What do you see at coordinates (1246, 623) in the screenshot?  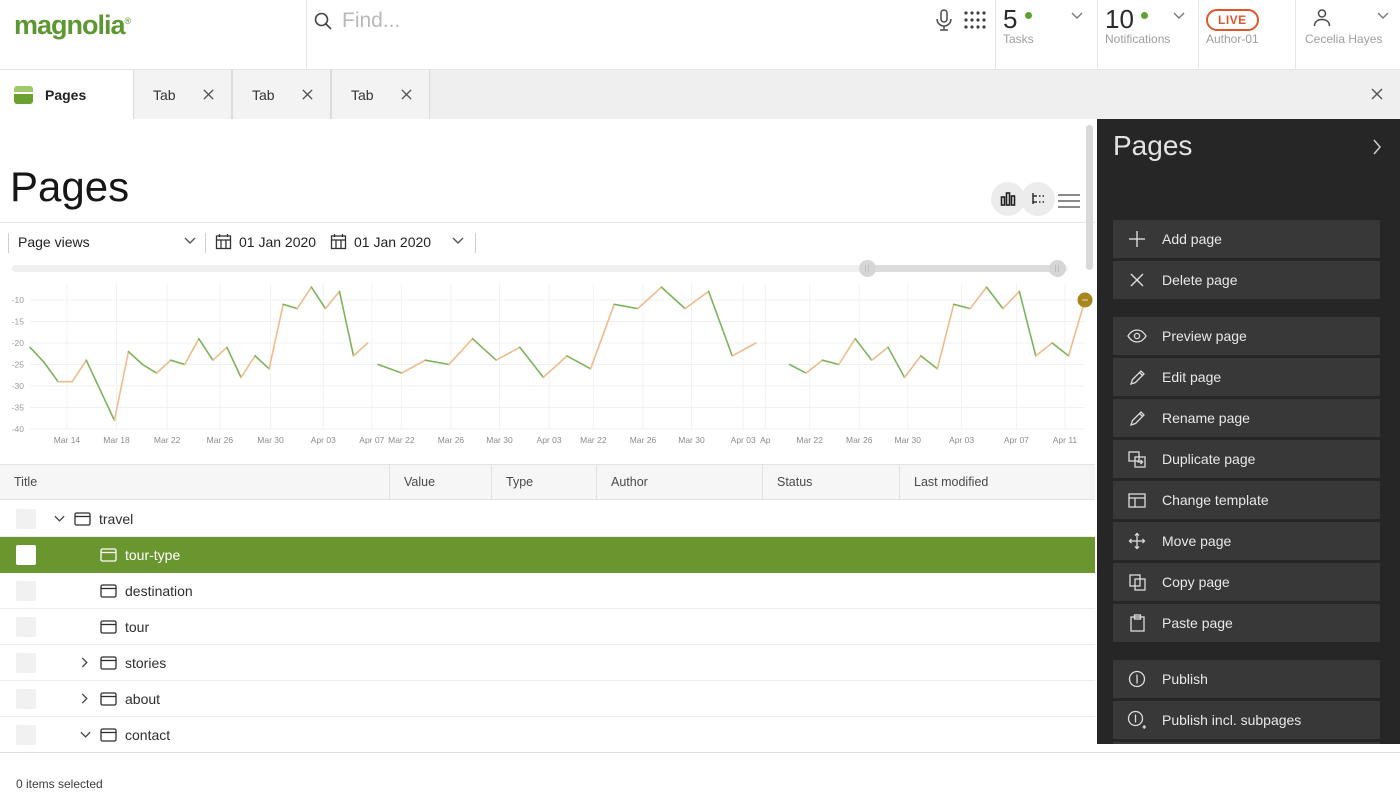 I see `action-paste-page: Paste page` at bounding box center [1246, 623].